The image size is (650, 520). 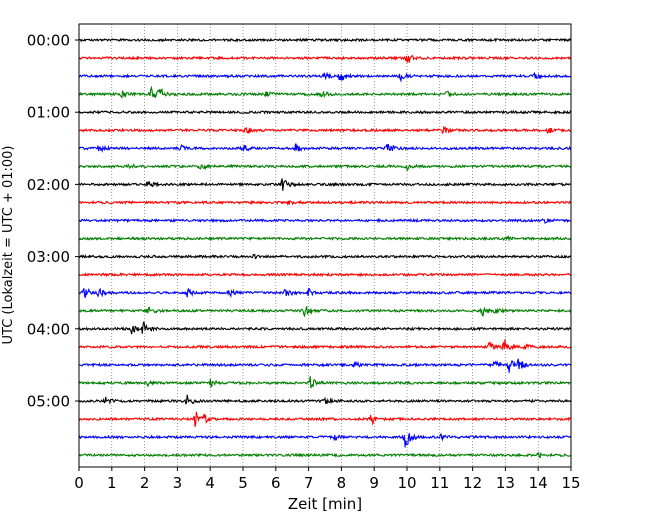 I want to click on x-tick-label: 4, so click(x=210, y=483).